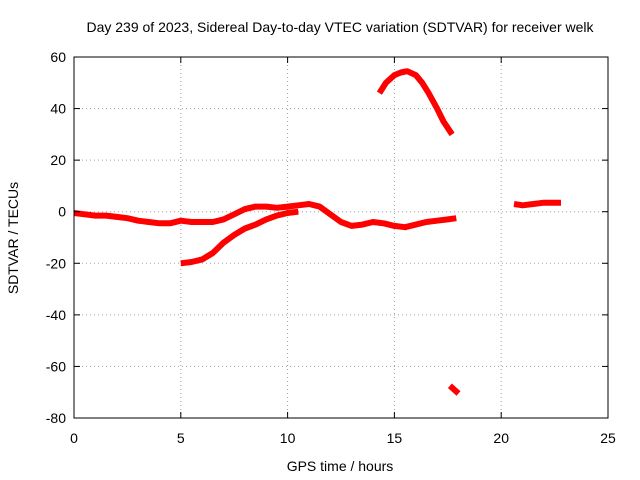 The image size is (640, 480). What do you see at coordinates (415, 102) in the screenshot?
I see `series-segment-arc` at bounding box center [415, 102].